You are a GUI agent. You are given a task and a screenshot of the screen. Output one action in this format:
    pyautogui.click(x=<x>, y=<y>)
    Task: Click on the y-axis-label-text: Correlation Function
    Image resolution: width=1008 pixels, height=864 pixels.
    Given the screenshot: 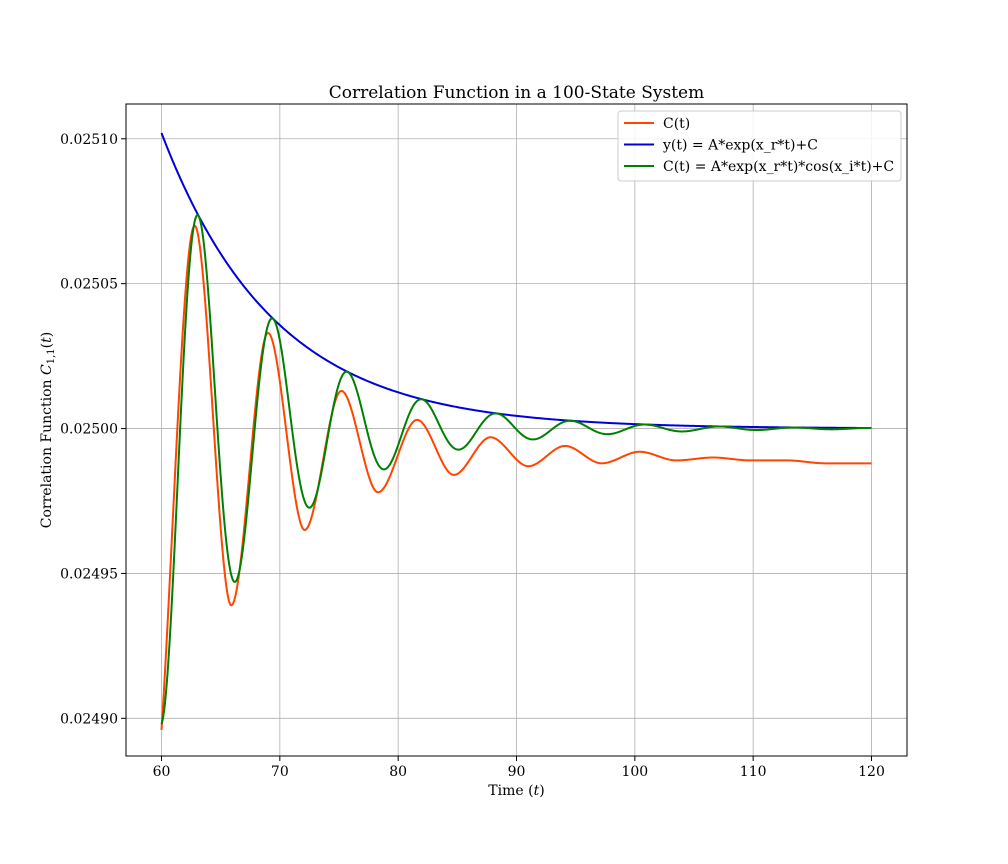 What is the action you would take?
    pyautogui.click(x=47, y=453)
    